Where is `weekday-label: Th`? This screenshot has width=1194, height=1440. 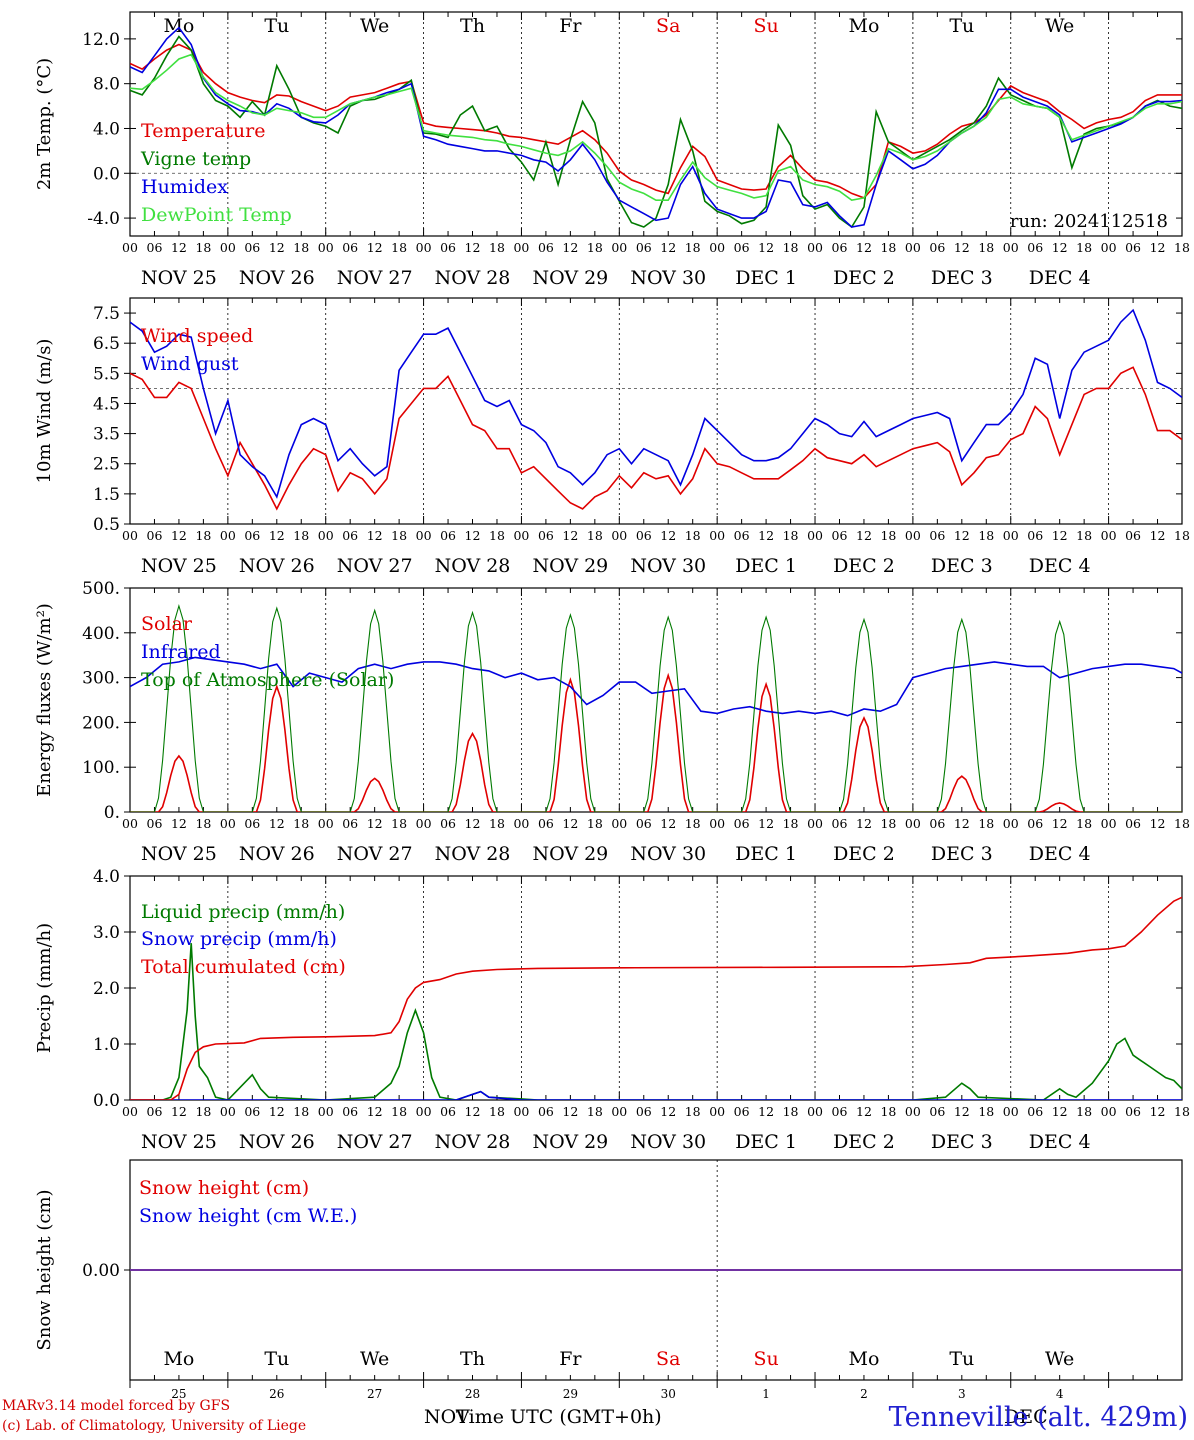 weekday-label: Th is located at coordinates (472, 26).